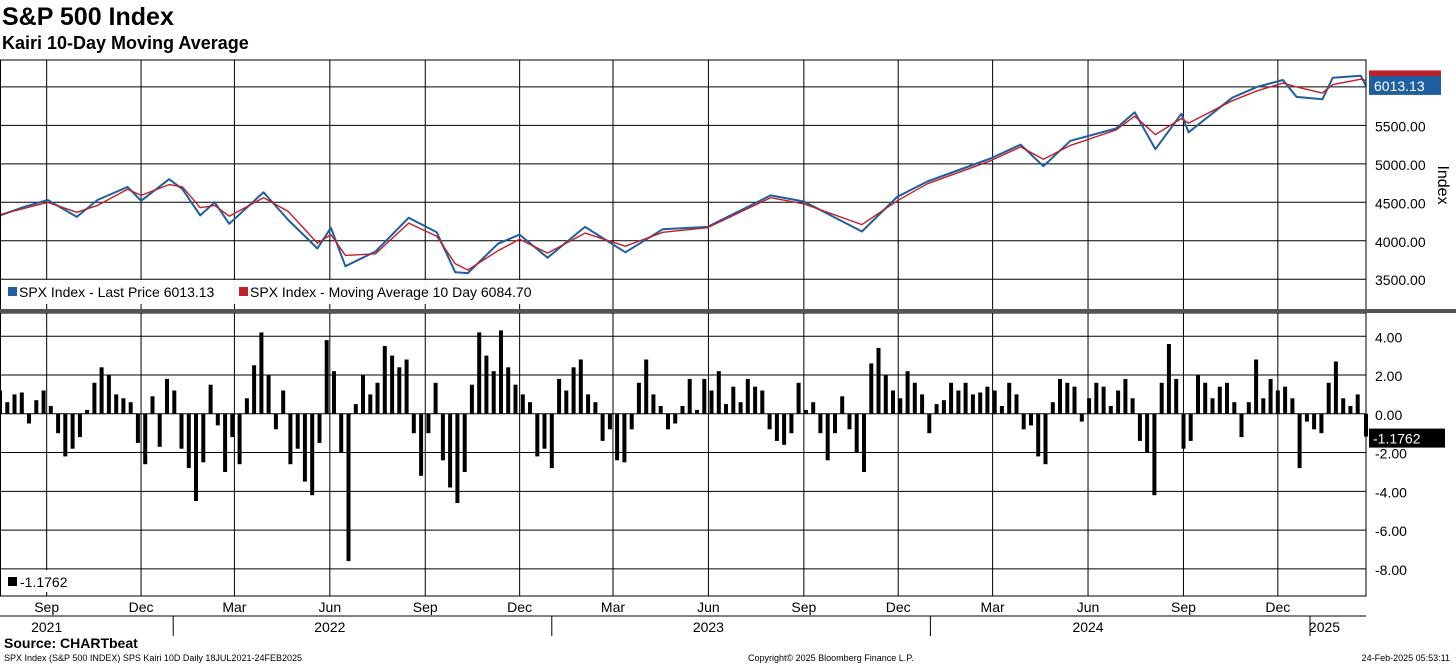 This screenshot has height=665, width=1456. Describe the element at coordinates (141, 607) in the screenshot. I see `month-tick-label: Dec` at that location.